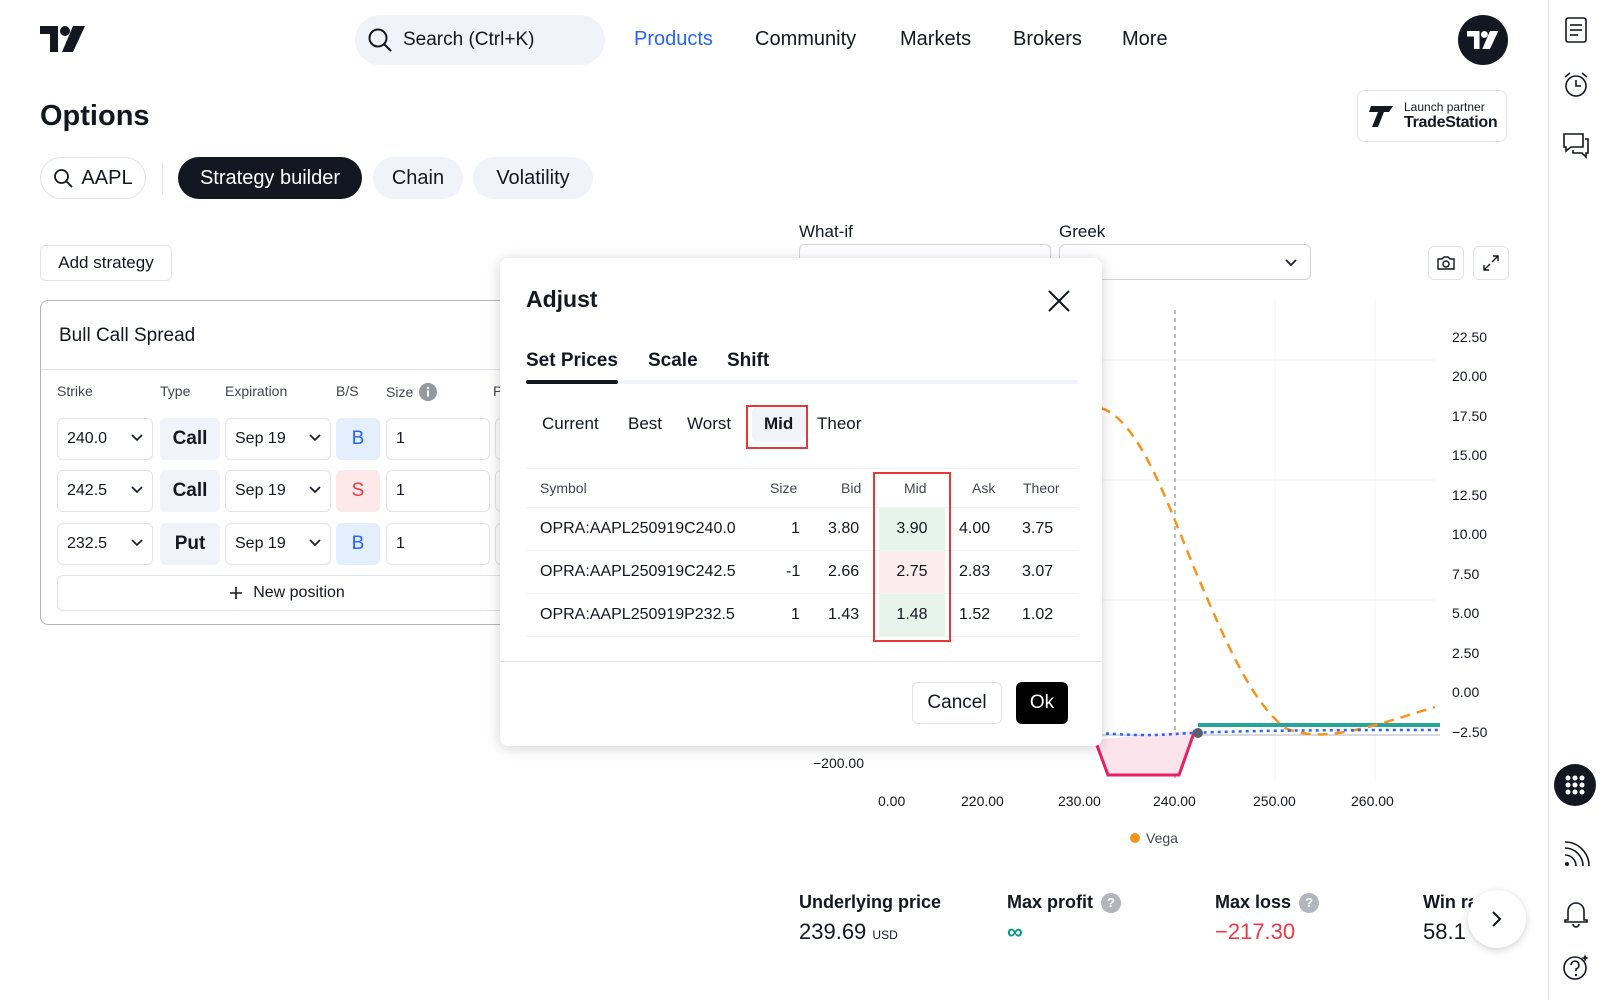  What do you see at coordinates (1174, 801) in the screenshot?
I see `x-tick: 240.00` at bounding box center [1174, 801].